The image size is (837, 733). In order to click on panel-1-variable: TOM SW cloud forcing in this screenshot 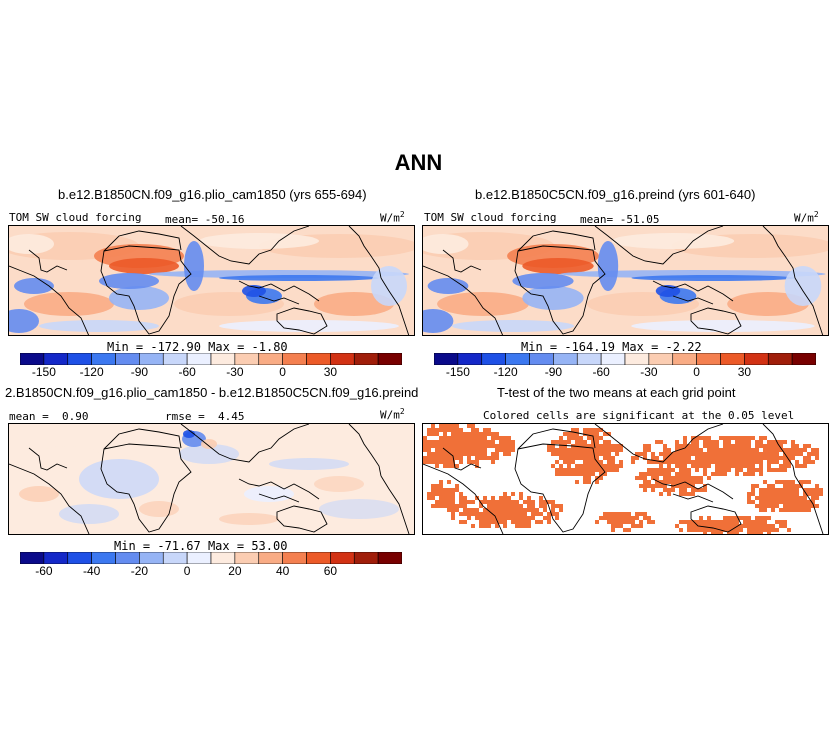, I will do `click(75, 217)`.